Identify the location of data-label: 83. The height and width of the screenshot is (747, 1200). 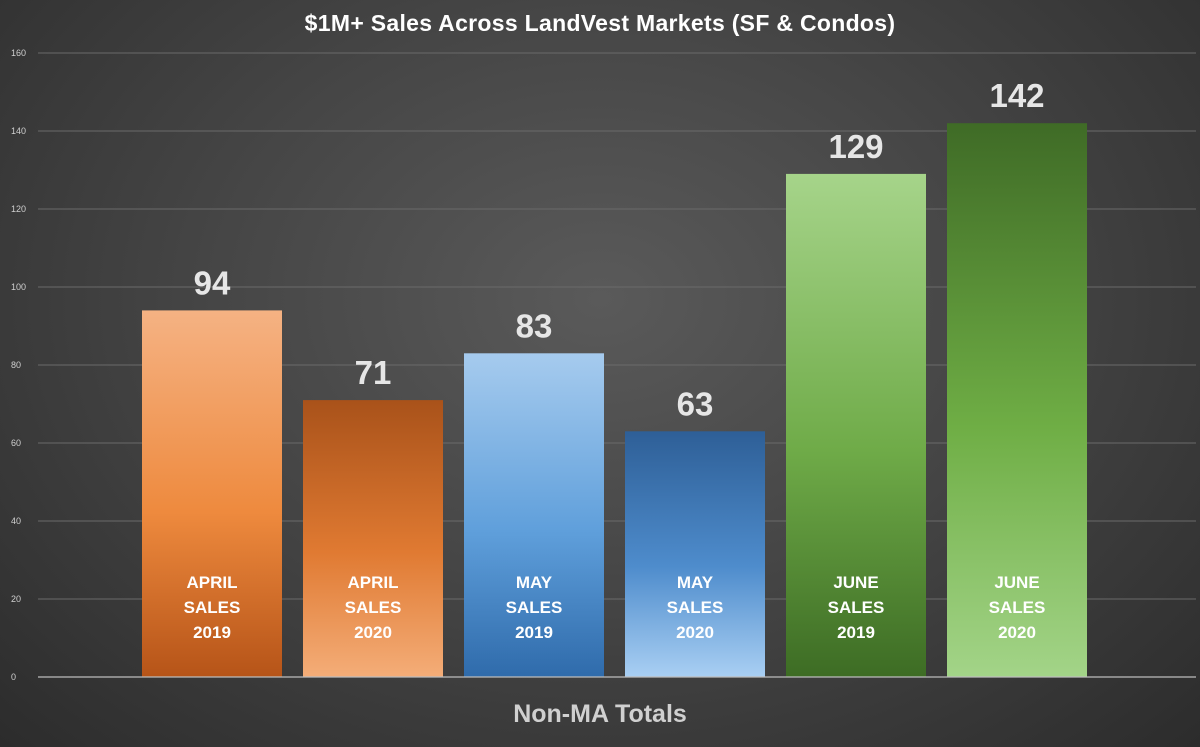
(534, 325).